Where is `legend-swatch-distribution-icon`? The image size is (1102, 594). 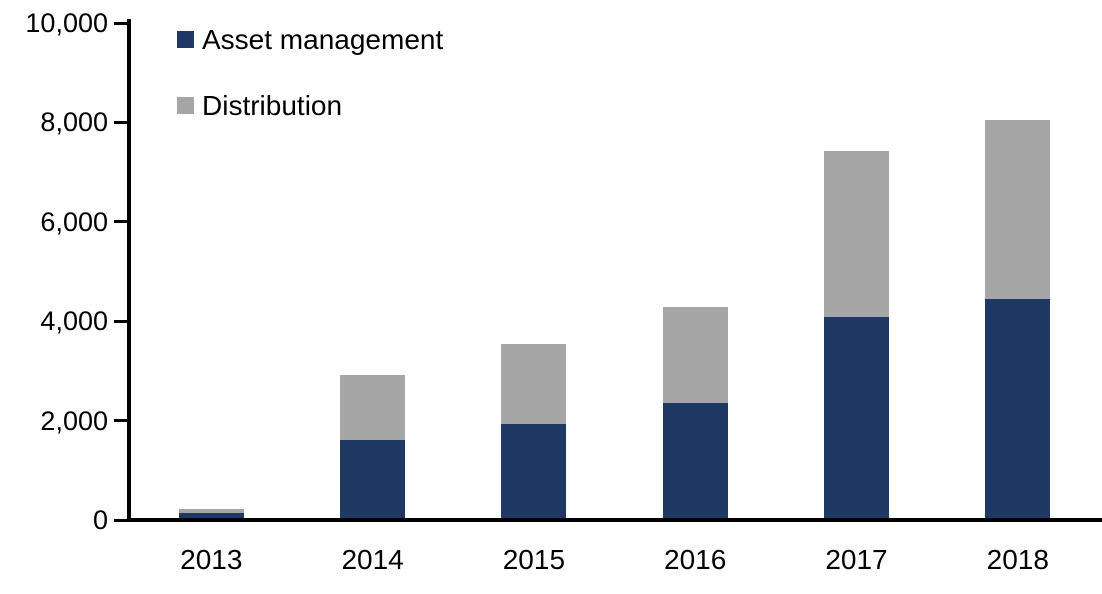
legend-swatch-distribution-icon is located at coordinates (185, 105).